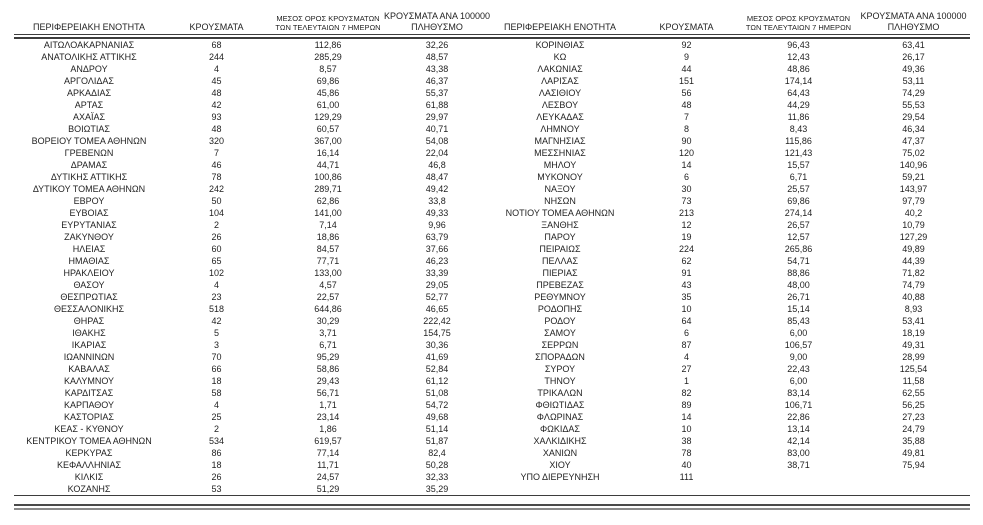 Image resolution: width=983 pixels, height=525 pixels. What do you see at coordinates (437, 489) in the screenshot?
I see `cell-per100k: 35,29` at bounding box center [437, 489].